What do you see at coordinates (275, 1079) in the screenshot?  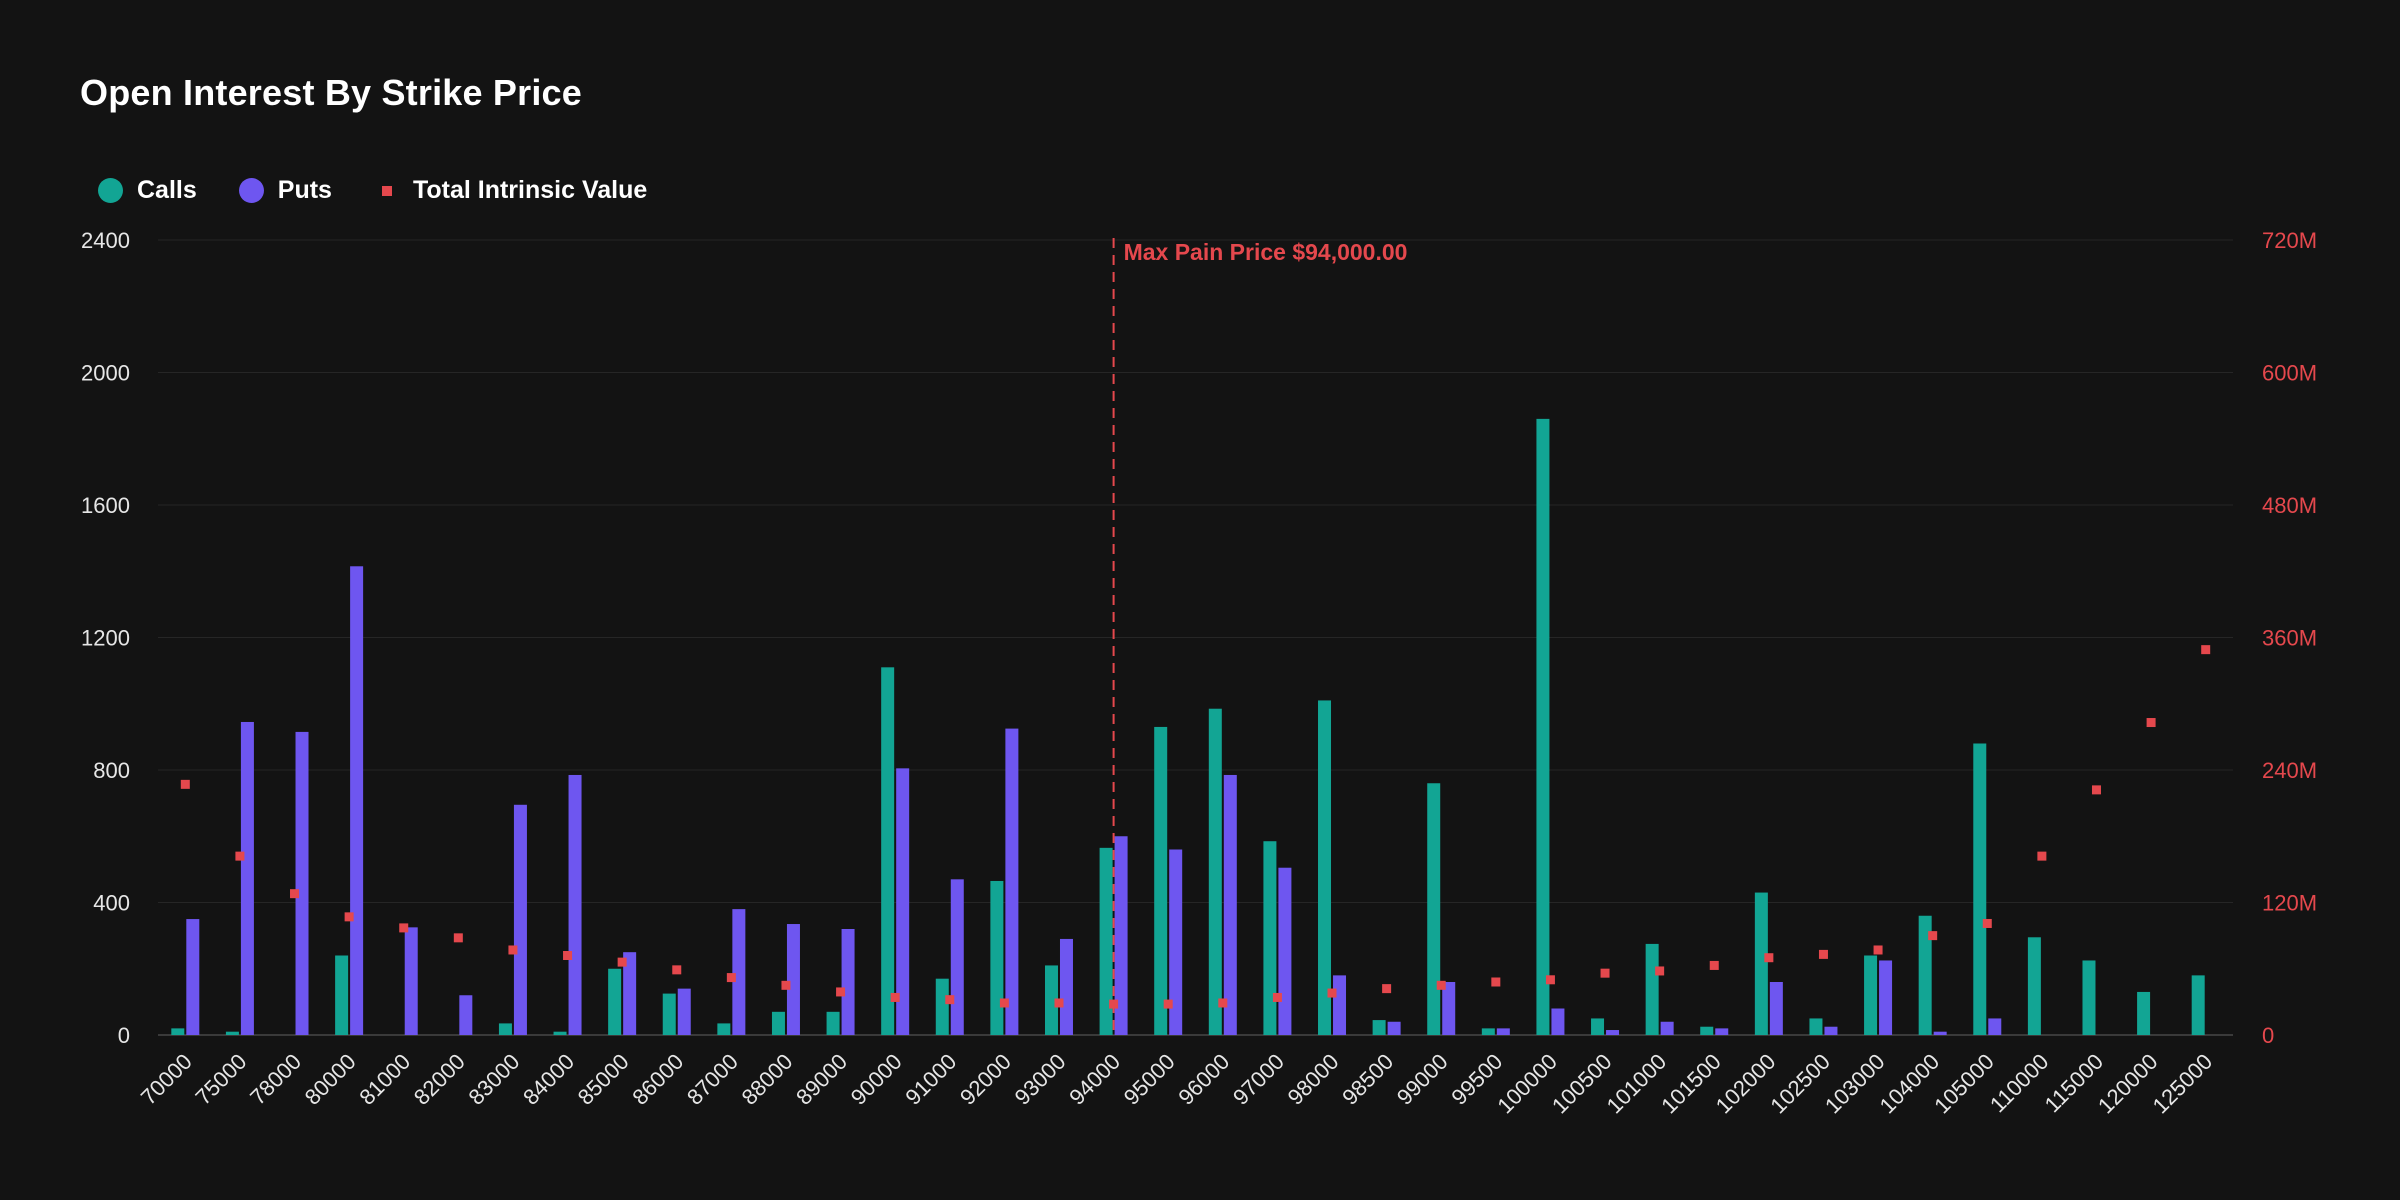 I see `x-tick-label: 78000` at bounding box center [275, 1079].